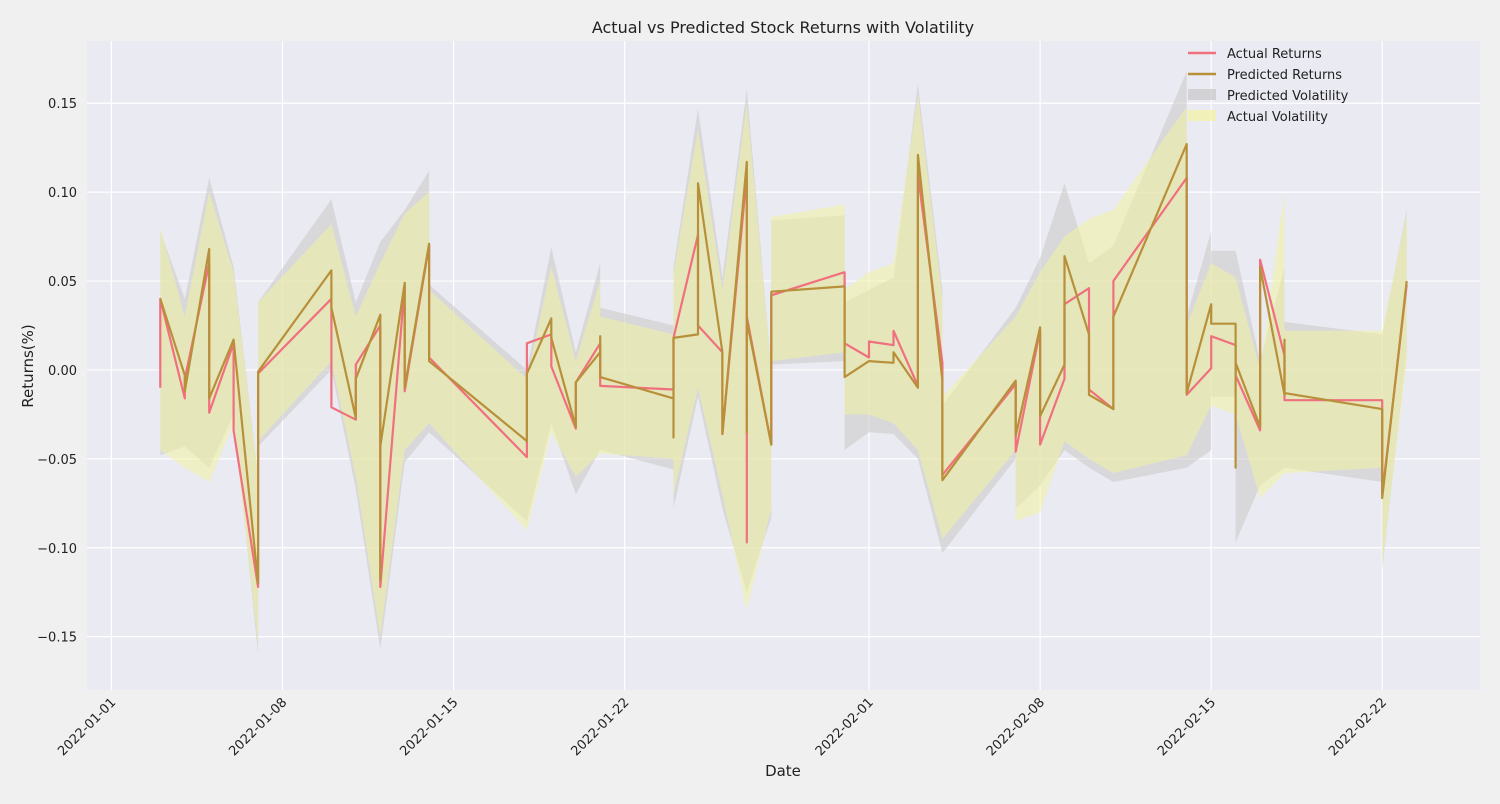 The image size is (1500, 804). Describe the element at coordinates (1202, 115) in the screenshot. I see `legend-swatch-actual-volatility` at that location.